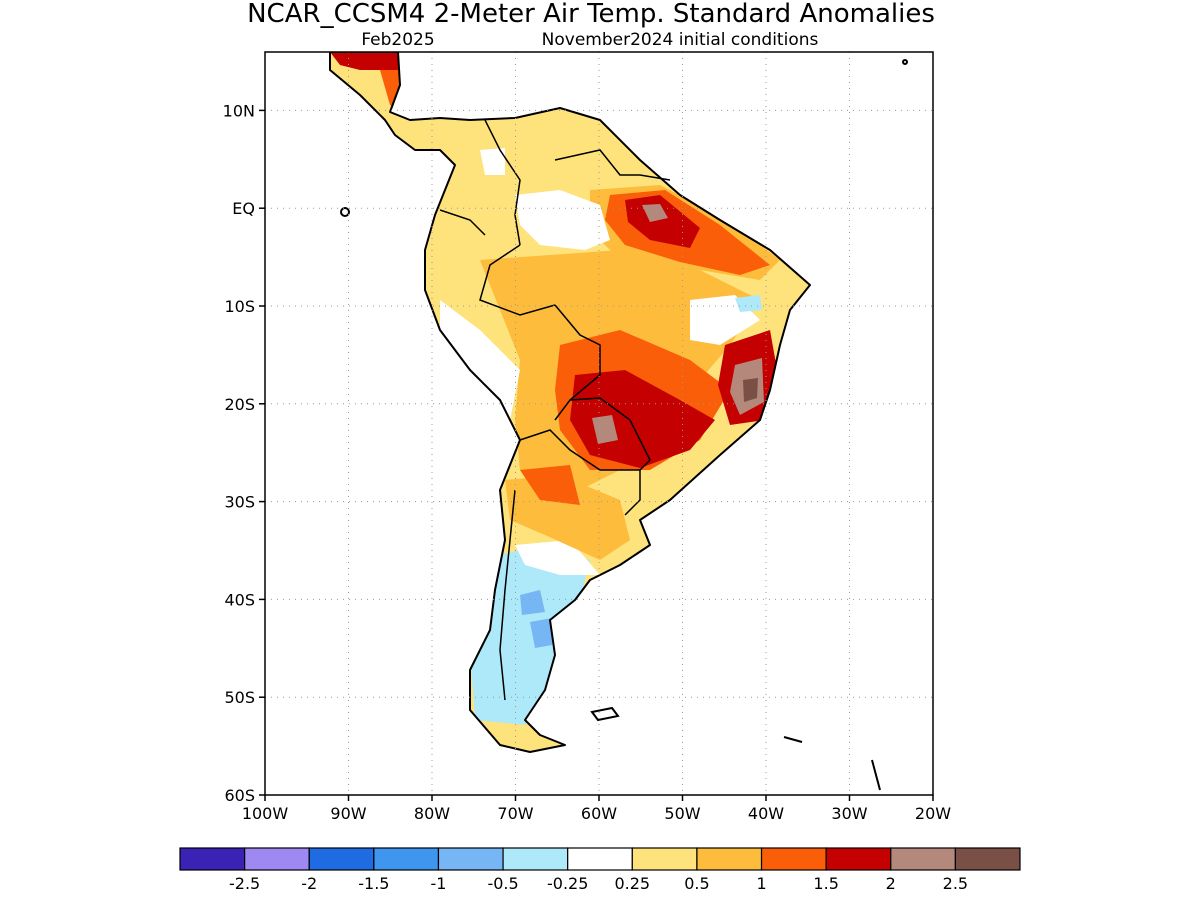 The height and width of the screenshot is (900, 1200). What do you see at coordinates (462, 222) in the screenshot?
I see `border-ecuador` at bounding box center [462, 222].